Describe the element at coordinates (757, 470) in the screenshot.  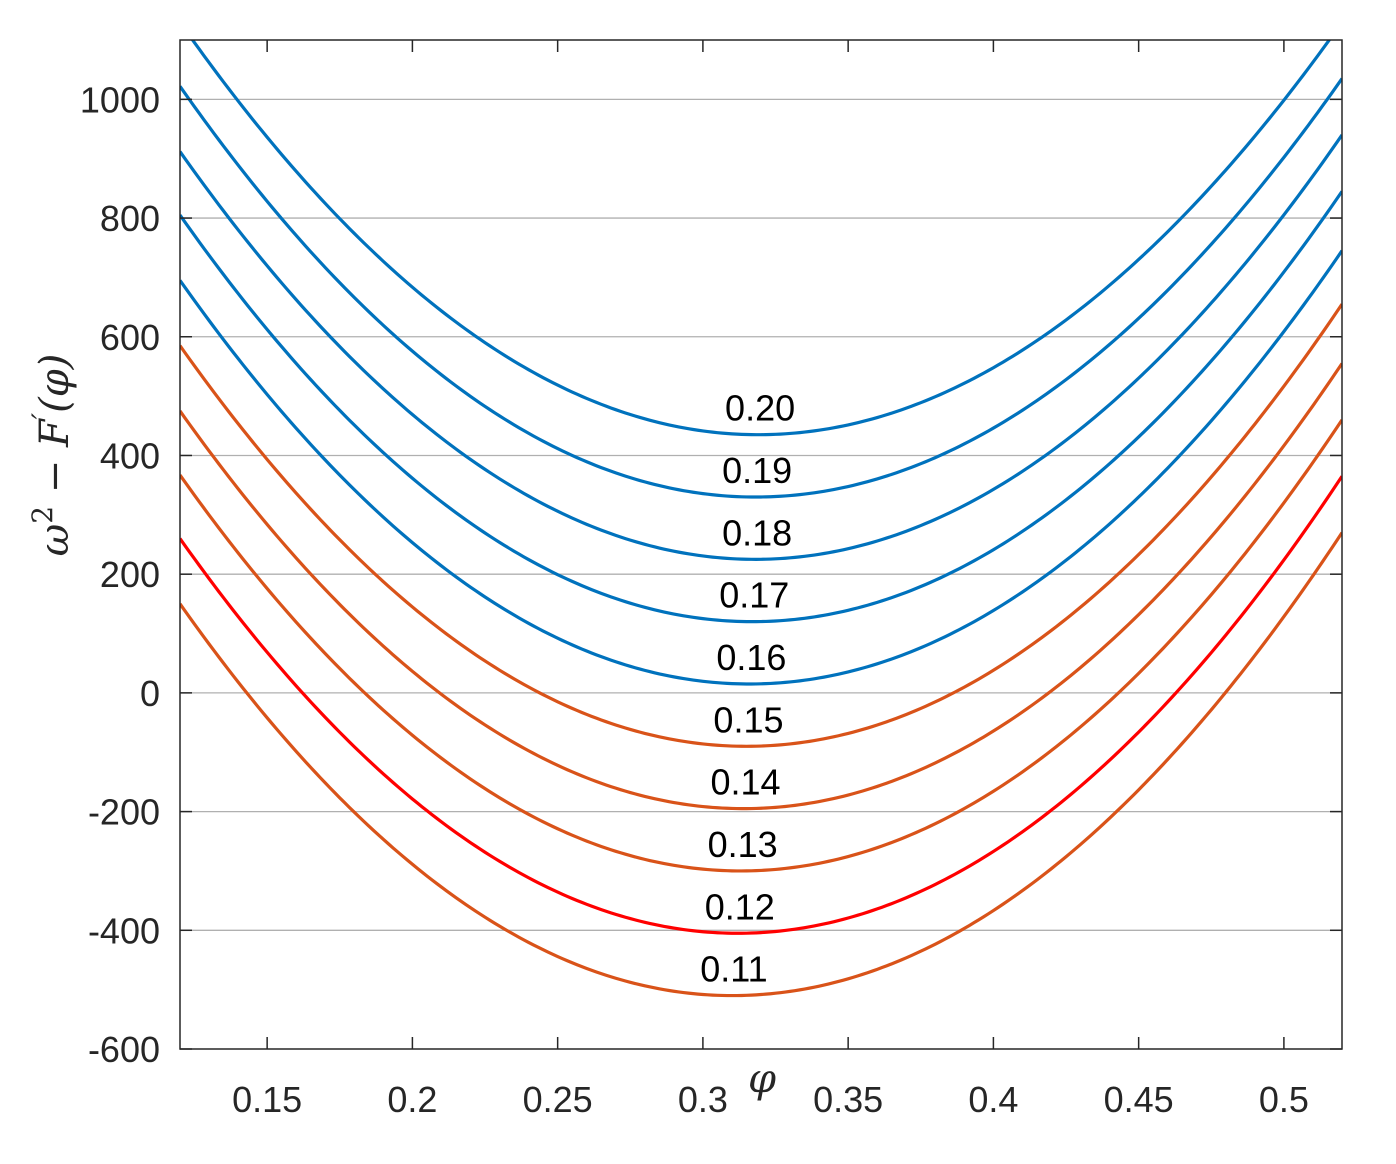
I see `curve-label-0-19: 0.19` at that location.